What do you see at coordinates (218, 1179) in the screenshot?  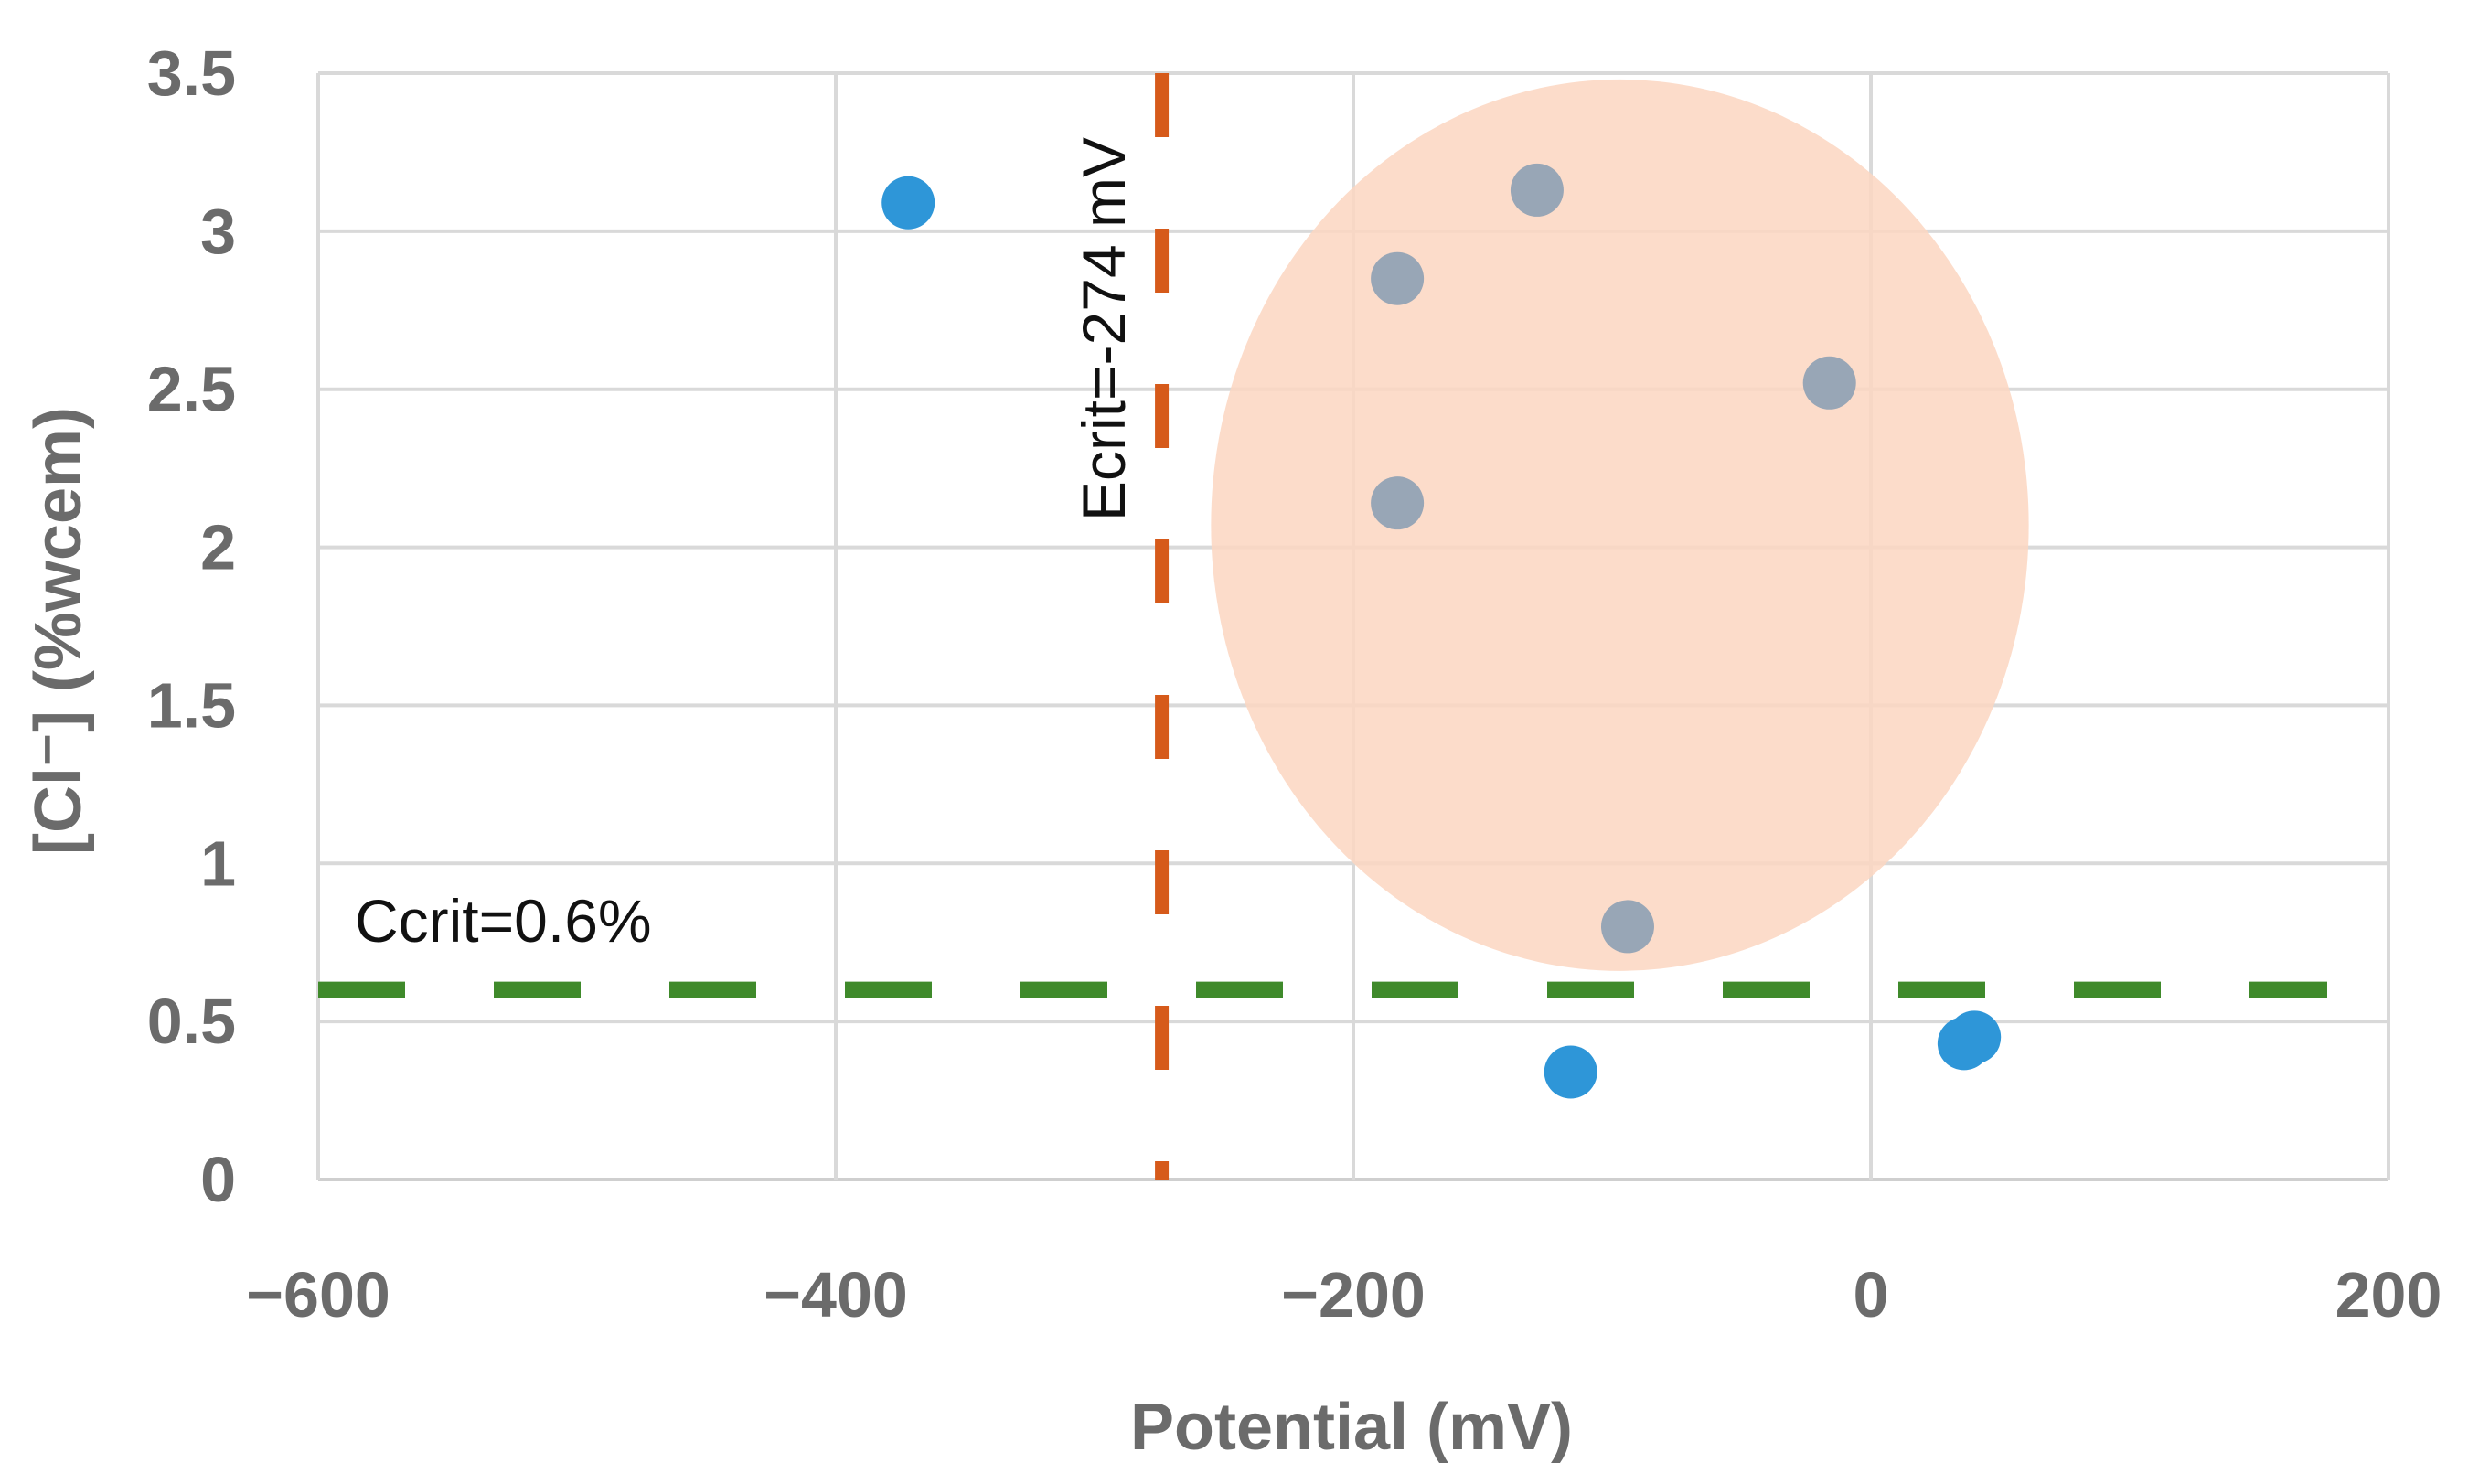 I see `y-tick-label: 0` at bounding box center [218, 1179].